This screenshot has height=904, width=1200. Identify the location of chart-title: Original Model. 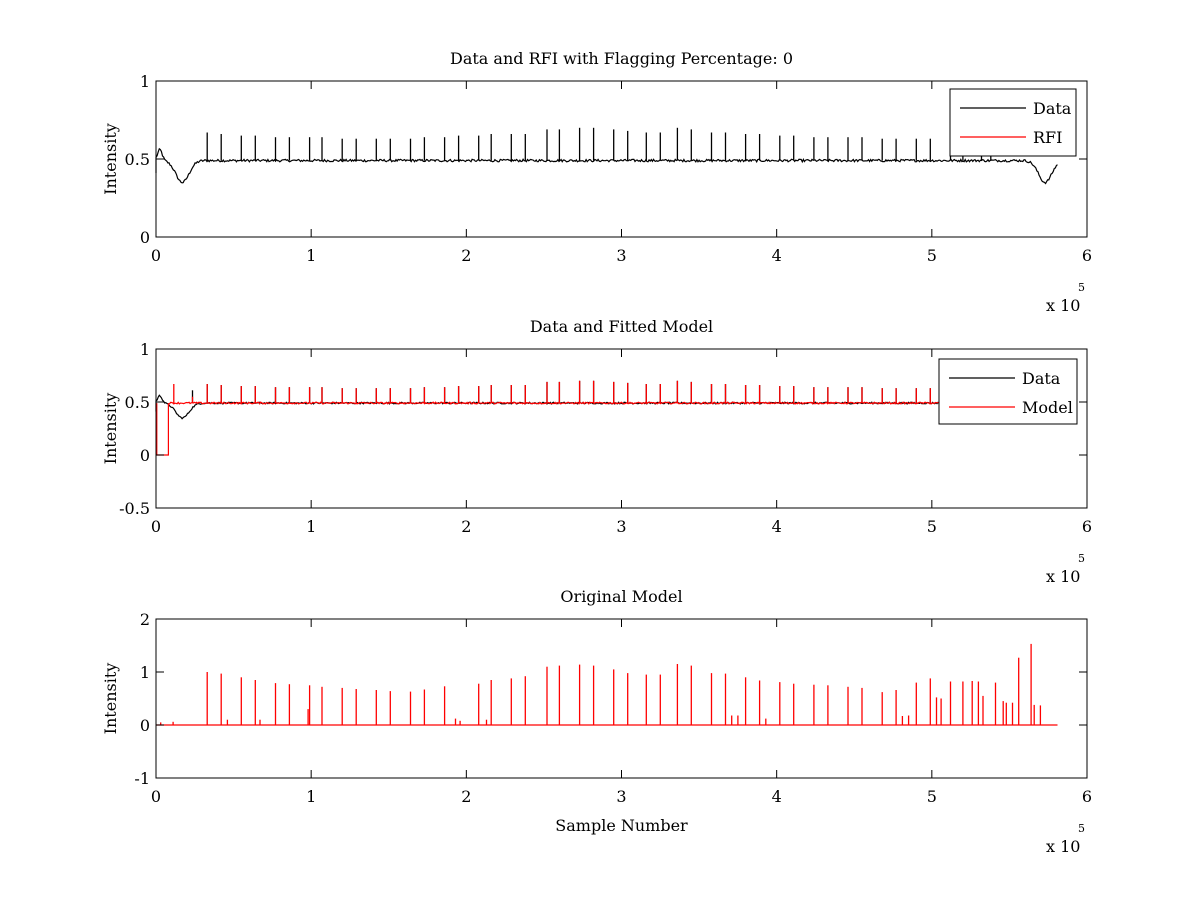
(621, 596).